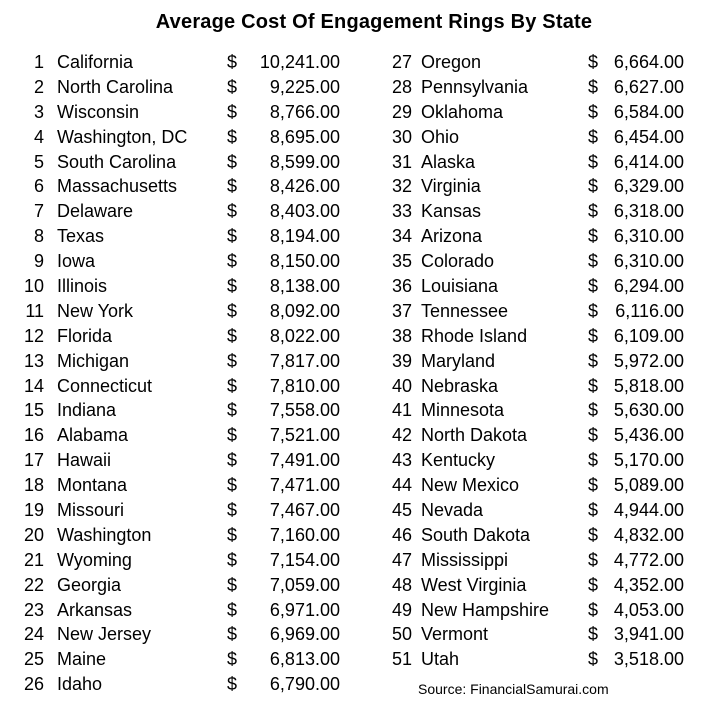  Describe the element at coordinates (401, 111) in the screenshot. I see `rank-cell: 29` at that location.